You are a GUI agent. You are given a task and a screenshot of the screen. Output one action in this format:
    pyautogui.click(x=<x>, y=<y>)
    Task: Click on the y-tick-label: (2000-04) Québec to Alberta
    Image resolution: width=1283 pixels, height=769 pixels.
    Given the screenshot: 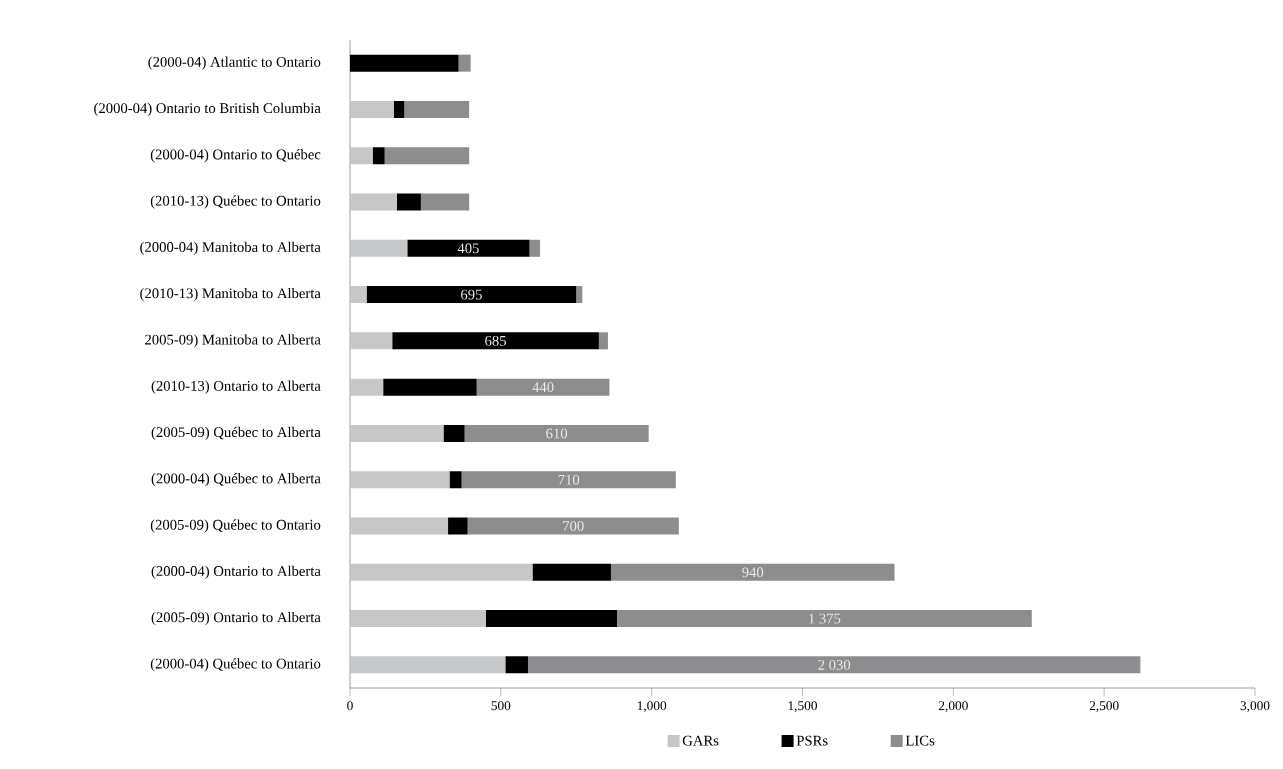 What is the action you would take?
    pyautogui.click(x=236, y=480)
    